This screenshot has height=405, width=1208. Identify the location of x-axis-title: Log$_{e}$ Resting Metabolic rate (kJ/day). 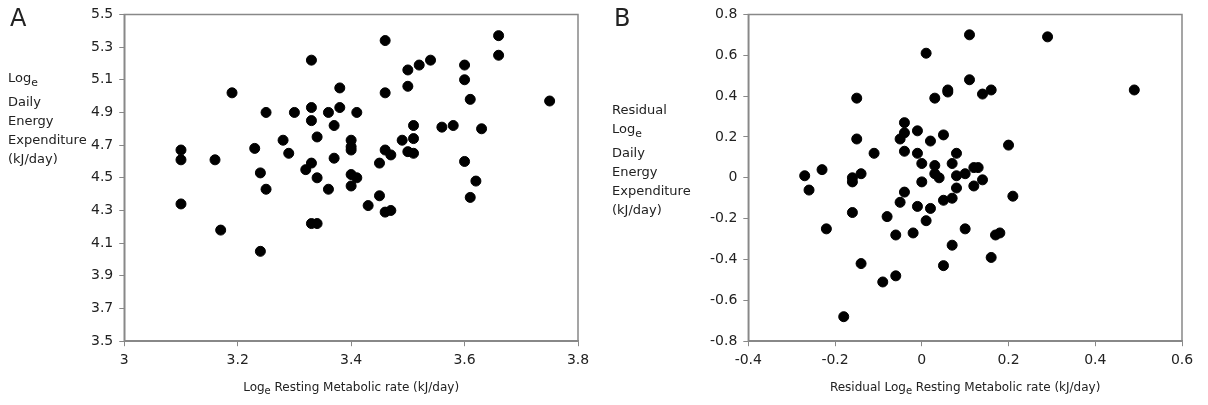
(351, 388).